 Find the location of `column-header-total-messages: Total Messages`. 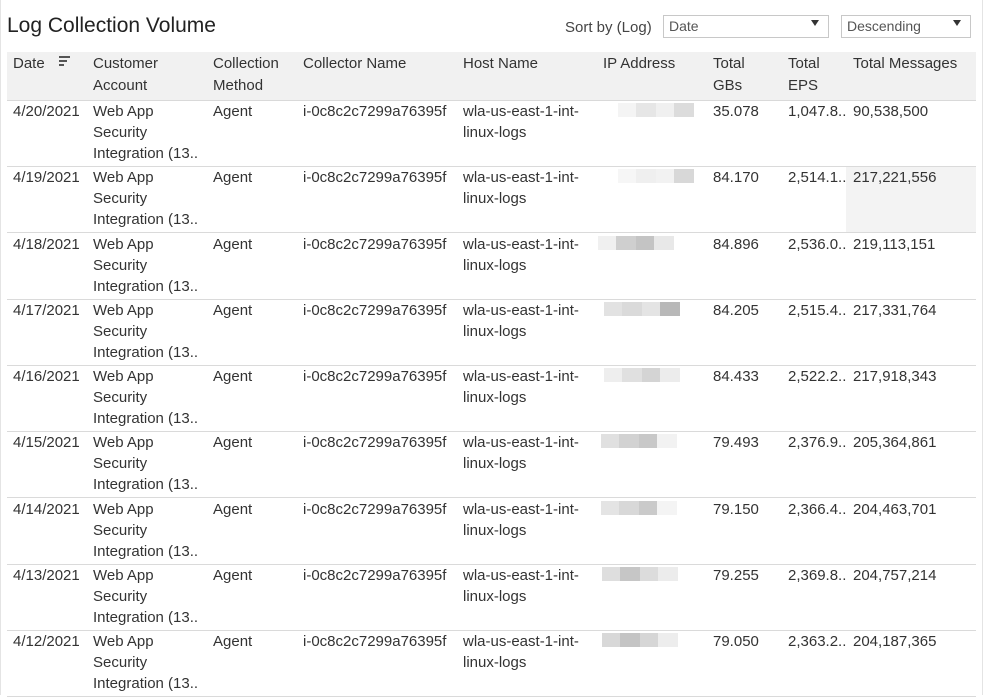

column-header-total-messages: Total Messages is located at coordinates (905, 63).